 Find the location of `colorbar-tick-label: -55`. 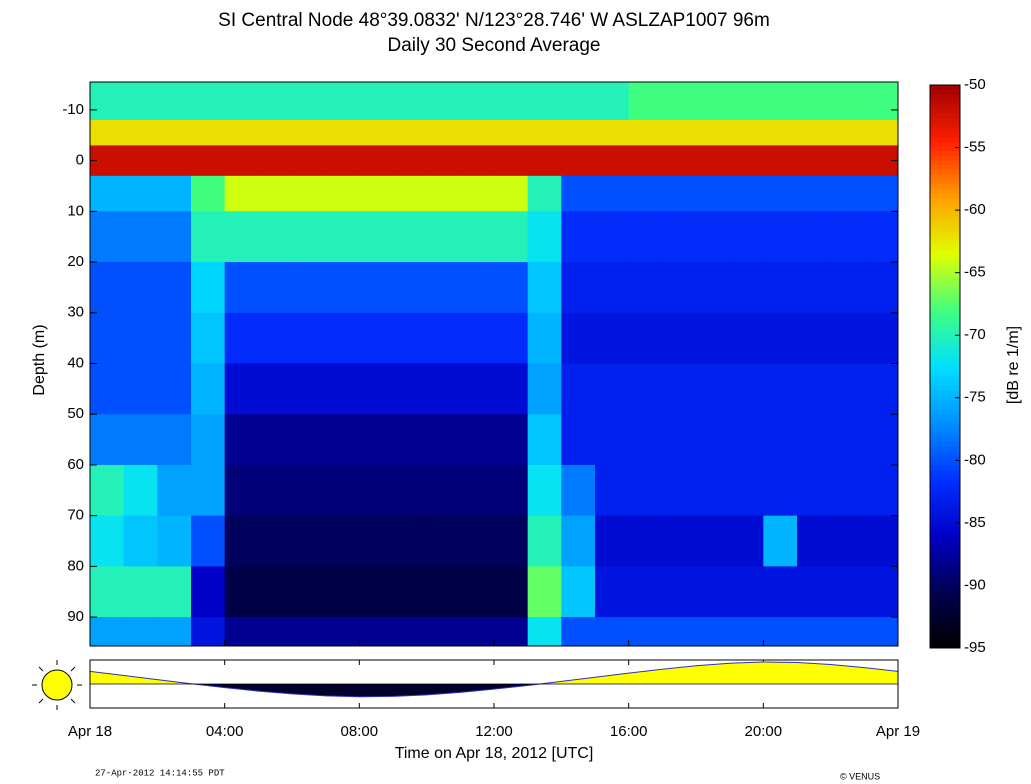

colorbar-tick-label: -55 is located at coordinates (975, 147).